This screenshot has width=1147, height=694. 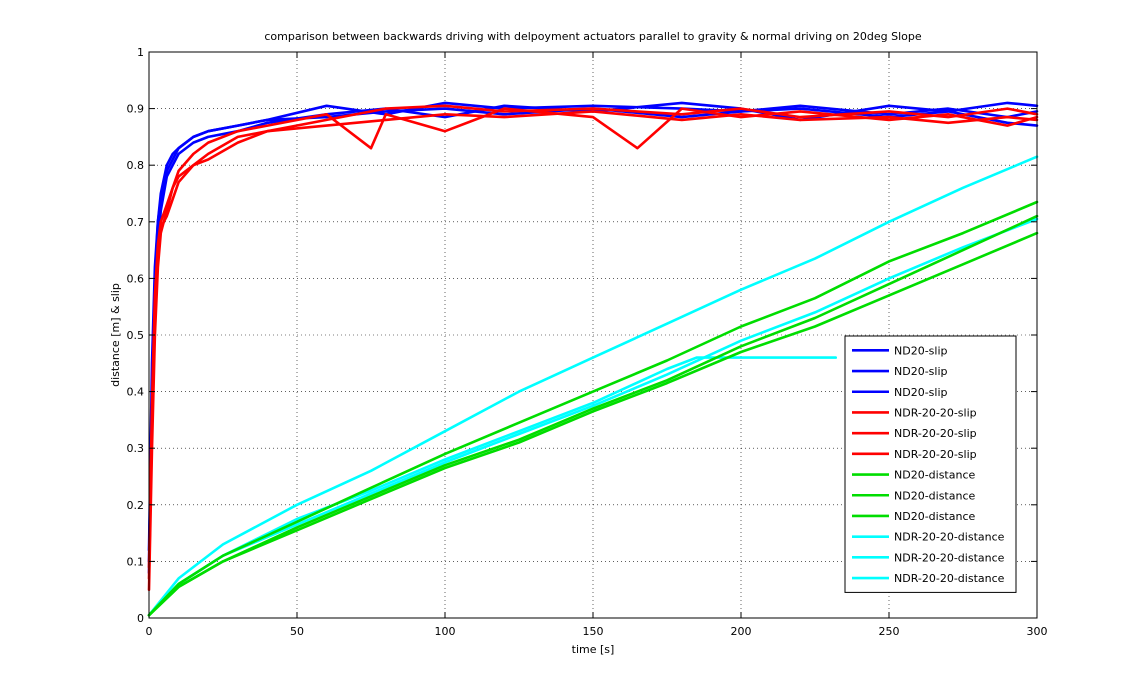 I want to click on y-tick-label: 0.7, so click(x=136, y=222).